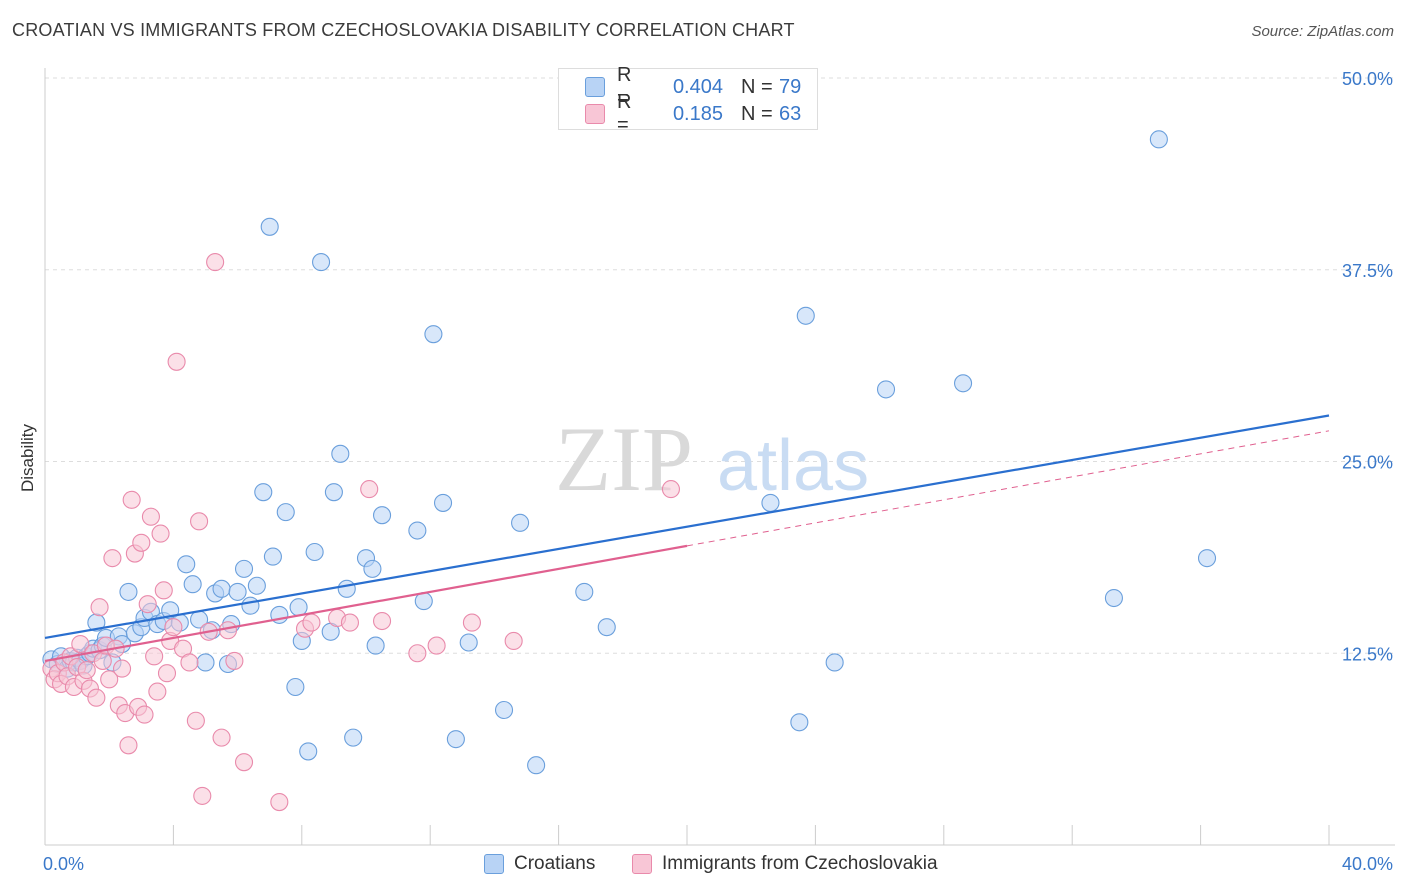 This screenshot has height=892, width=1406. I want to click on y-tick-label: 50.0%, so click(1367, 79).